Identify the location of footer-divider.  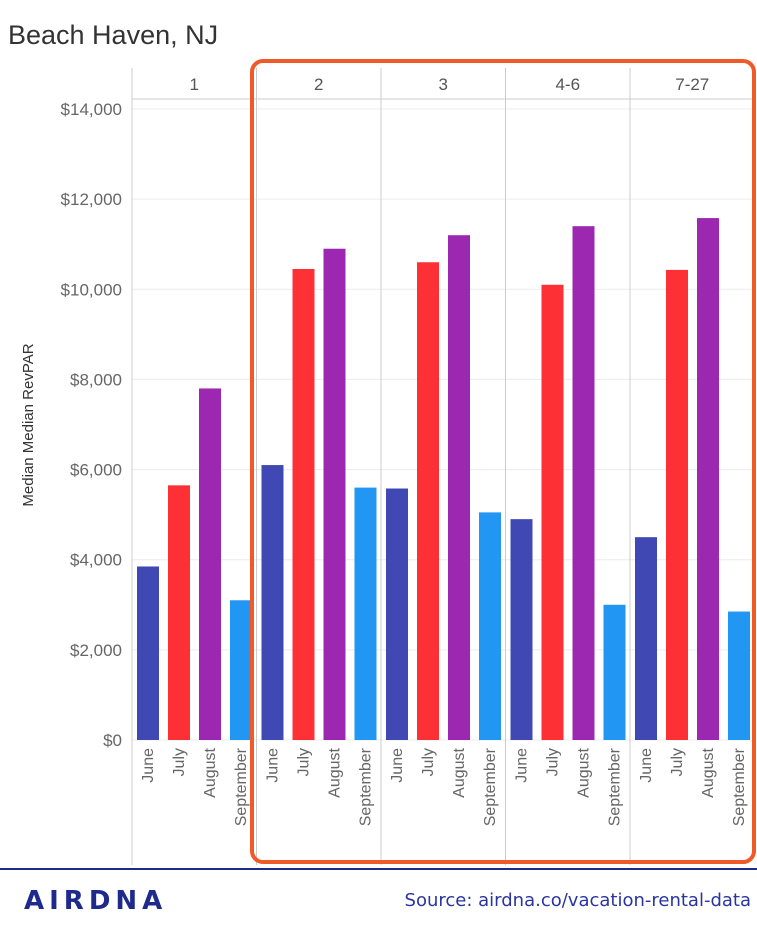
(378, 869).